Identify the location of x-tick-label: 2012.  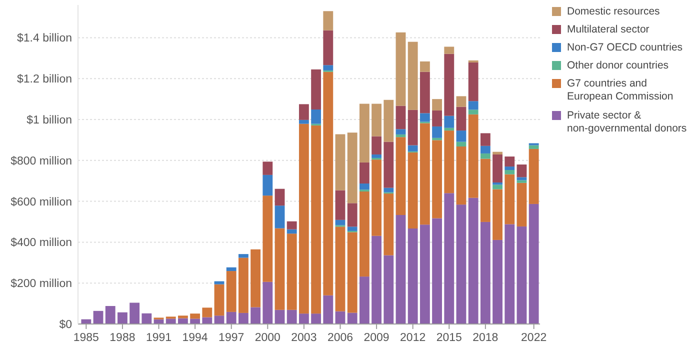
(413, 338).